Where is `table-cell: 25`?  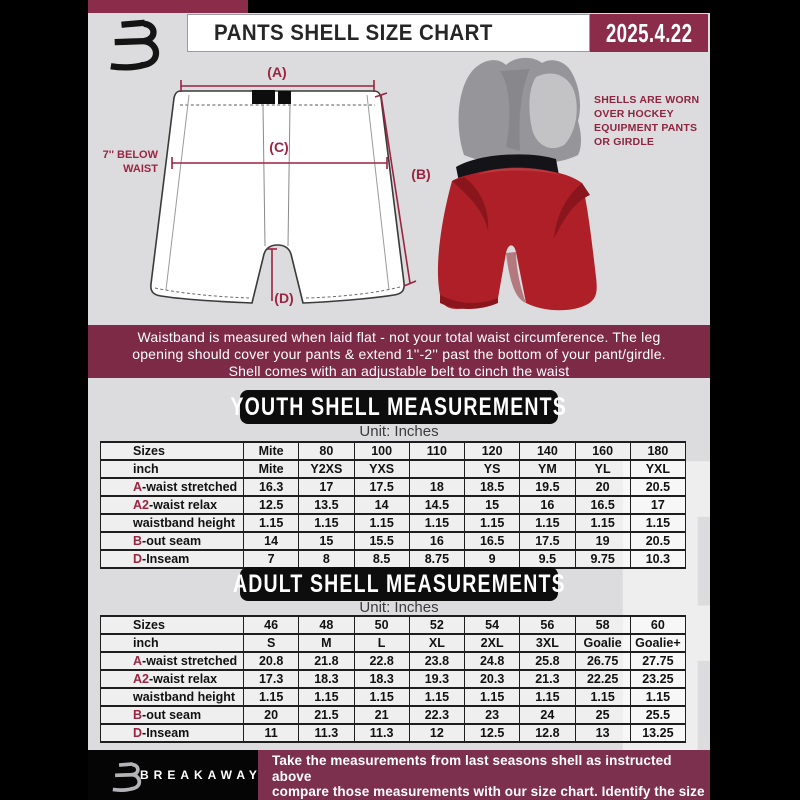 table-cell: 25 is located at coordinates (602, 715).